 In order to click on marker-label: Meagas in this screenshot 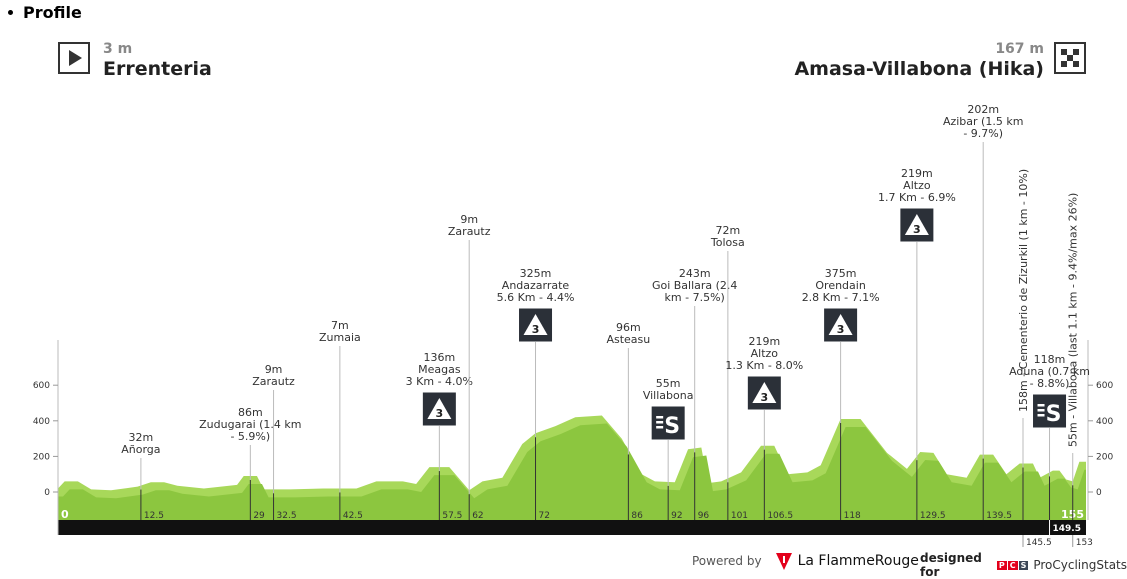, I will do `click(439, 369)`.